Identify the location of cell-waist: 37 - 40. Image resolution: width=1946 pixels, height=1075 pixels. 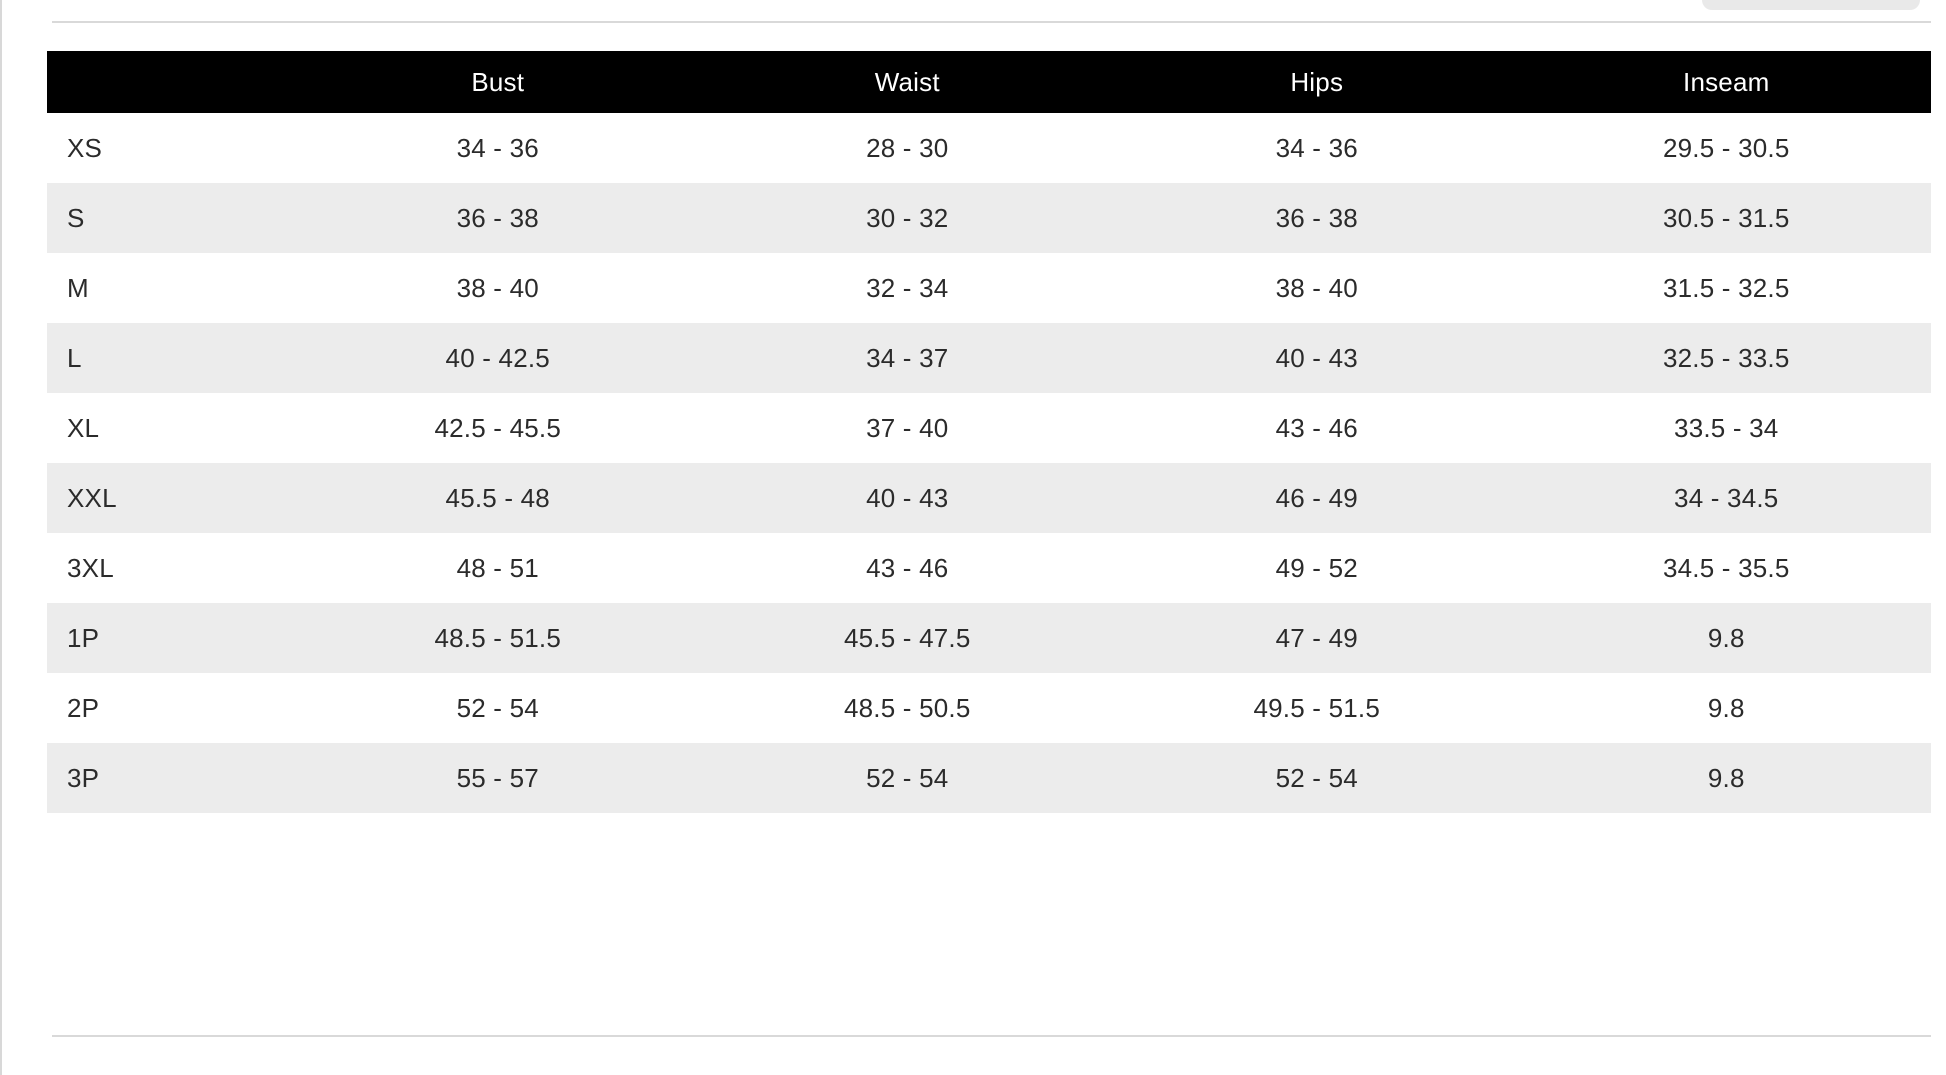
(907, 428).